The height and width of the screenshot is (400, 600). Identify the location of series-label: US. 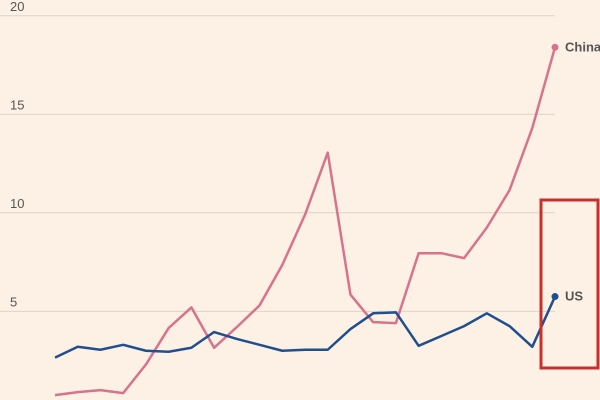
(574, 296).